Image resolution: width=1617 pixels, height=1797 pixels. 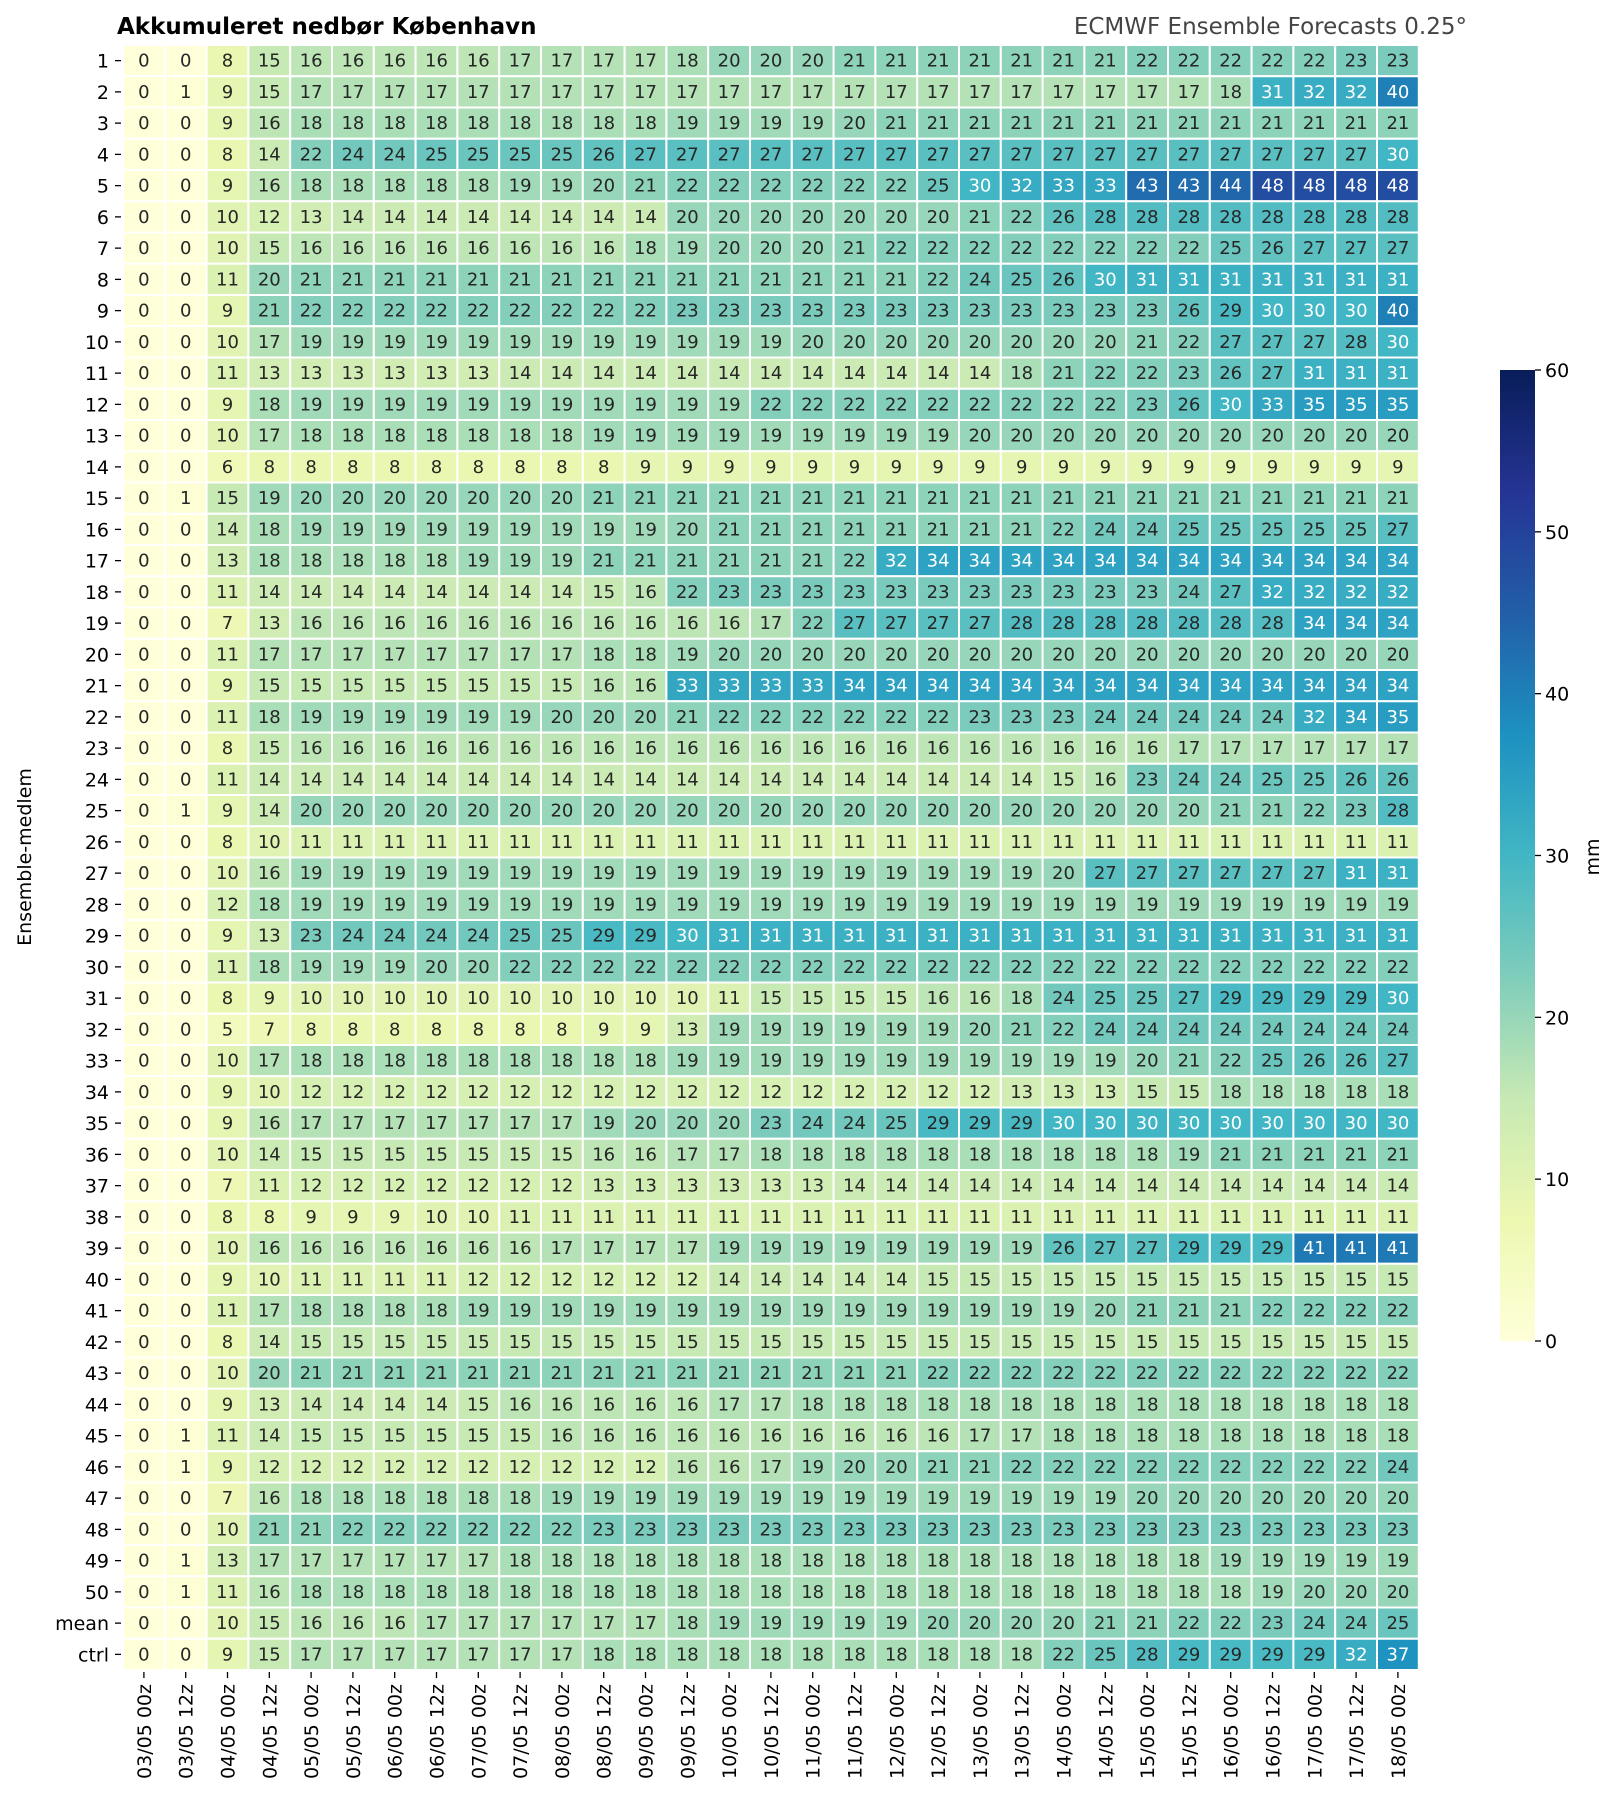 What do you see at coordinates (1063, 998) in the screenshot?
I see `cell-value-label: 24` at bounding box center [1063, 998].